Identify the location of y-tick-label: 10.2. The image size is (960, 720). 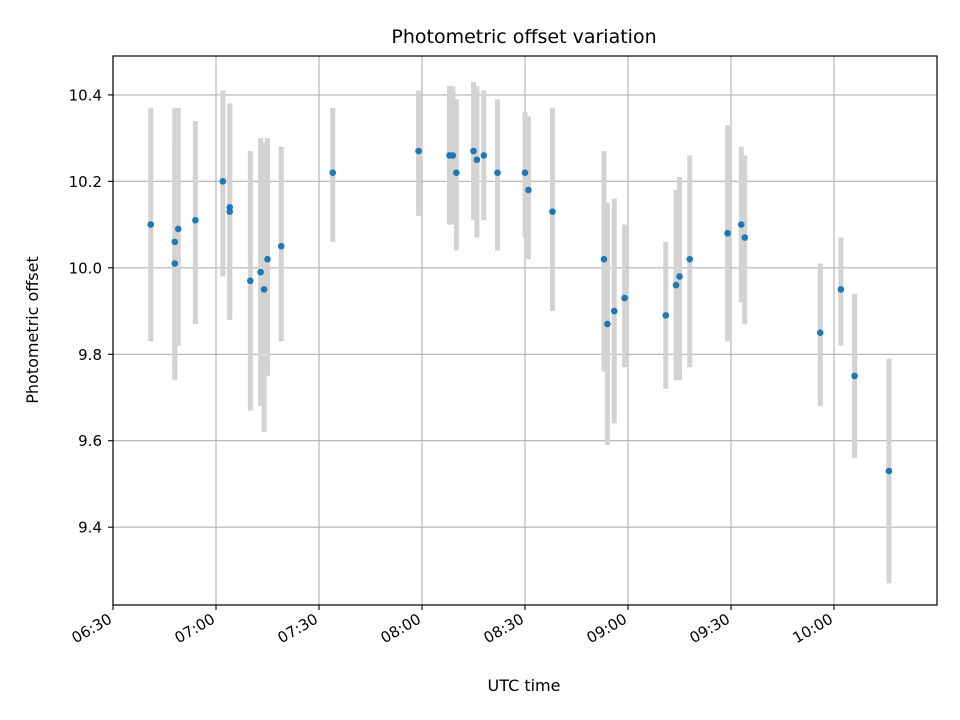
(85, 182).